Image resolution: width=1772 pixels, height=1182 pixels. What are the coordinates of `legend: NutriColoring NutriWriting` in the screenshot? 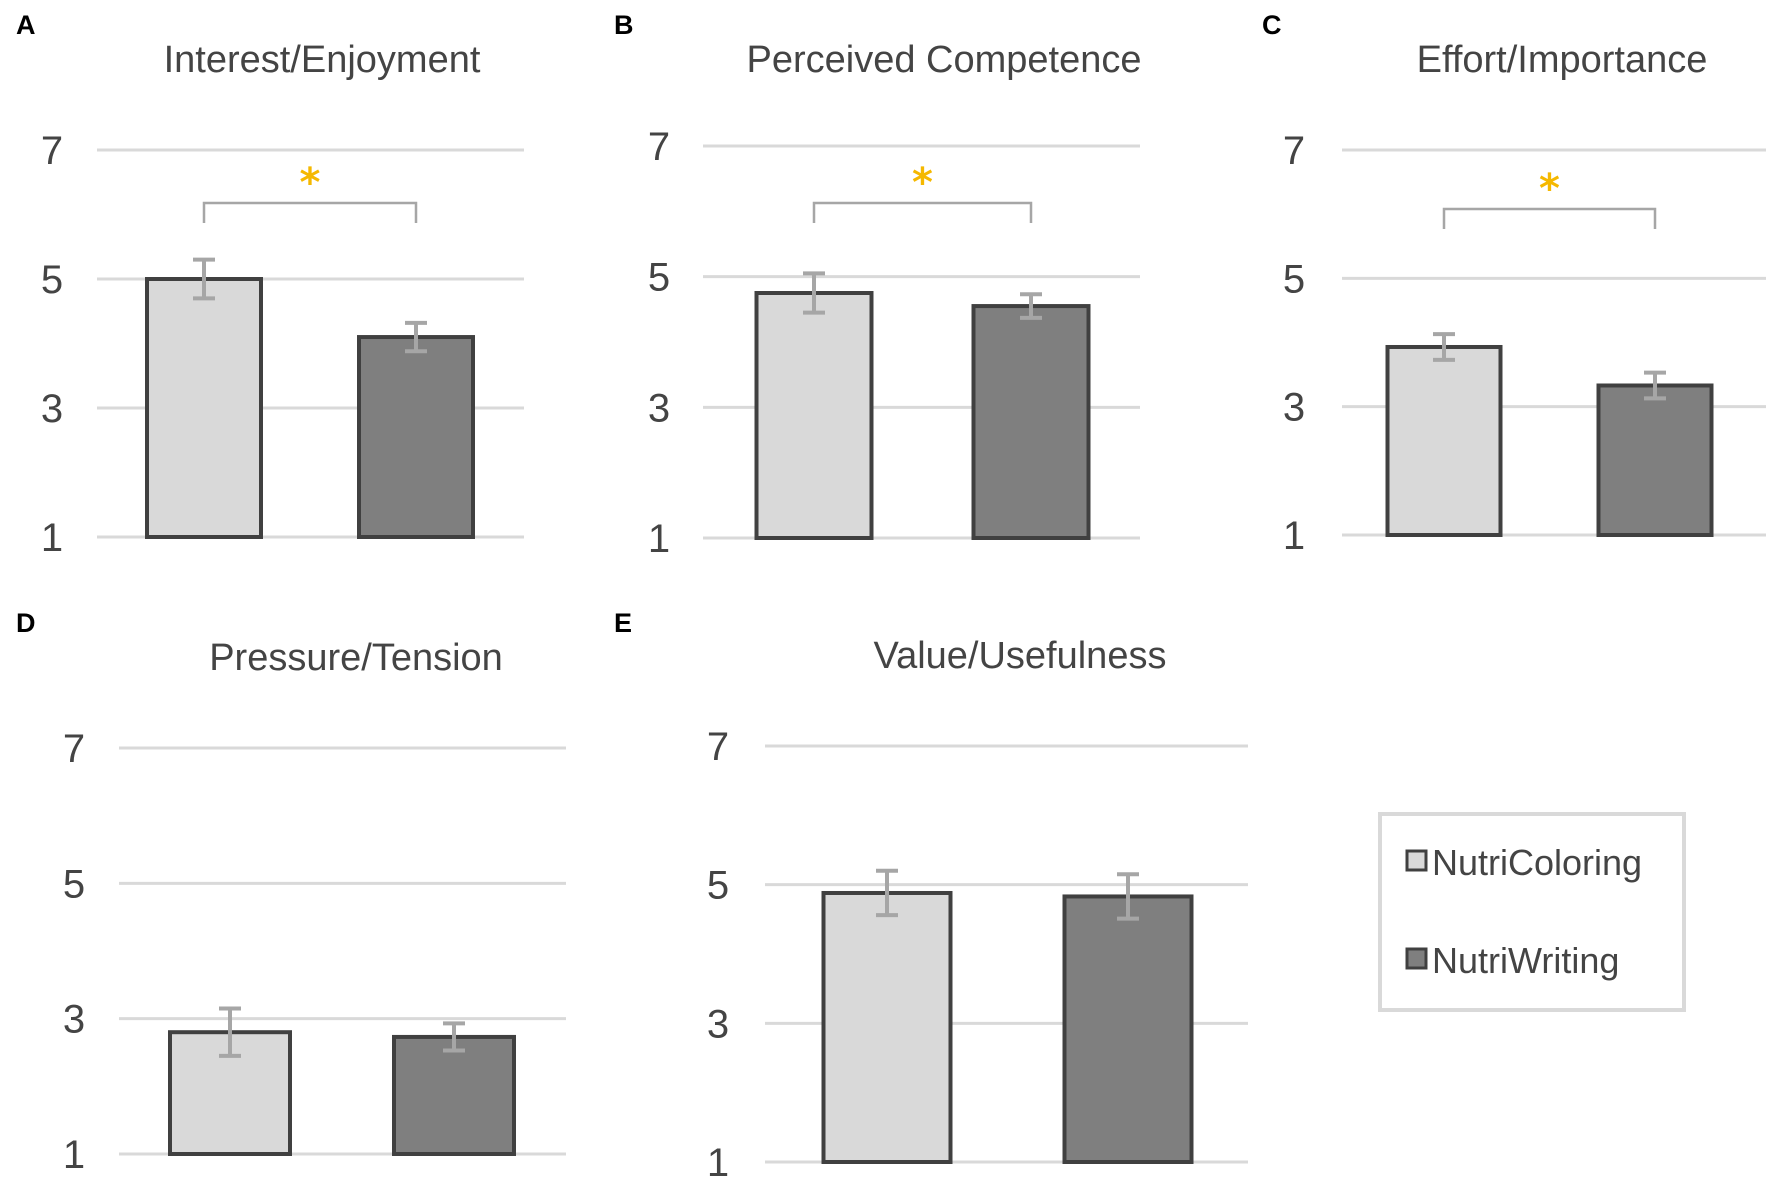 It's located at (1532, 912).